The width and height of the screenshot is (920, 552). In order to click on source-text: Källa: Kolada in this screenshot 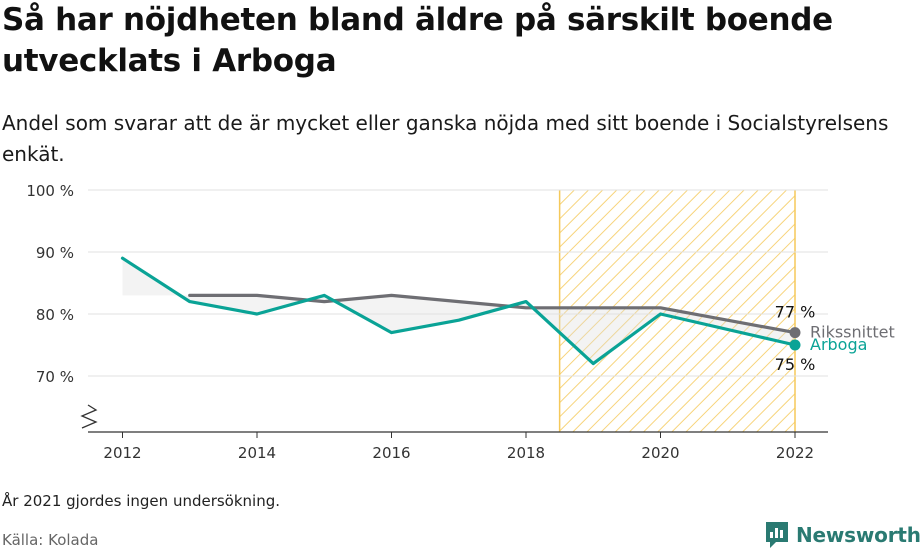, I will do `click(50, 540)`.